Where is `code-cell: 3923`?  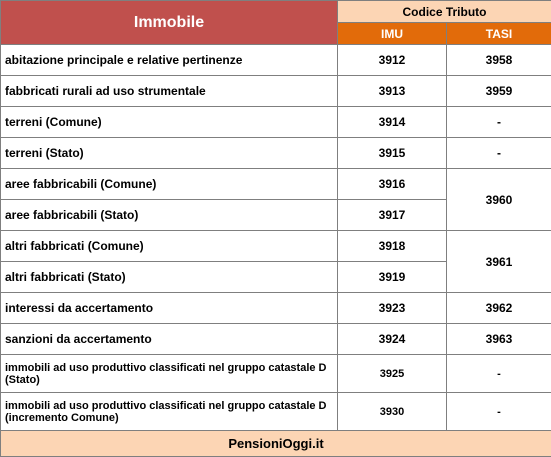
code-cell: 3923 is located at coordinates (392, 308).